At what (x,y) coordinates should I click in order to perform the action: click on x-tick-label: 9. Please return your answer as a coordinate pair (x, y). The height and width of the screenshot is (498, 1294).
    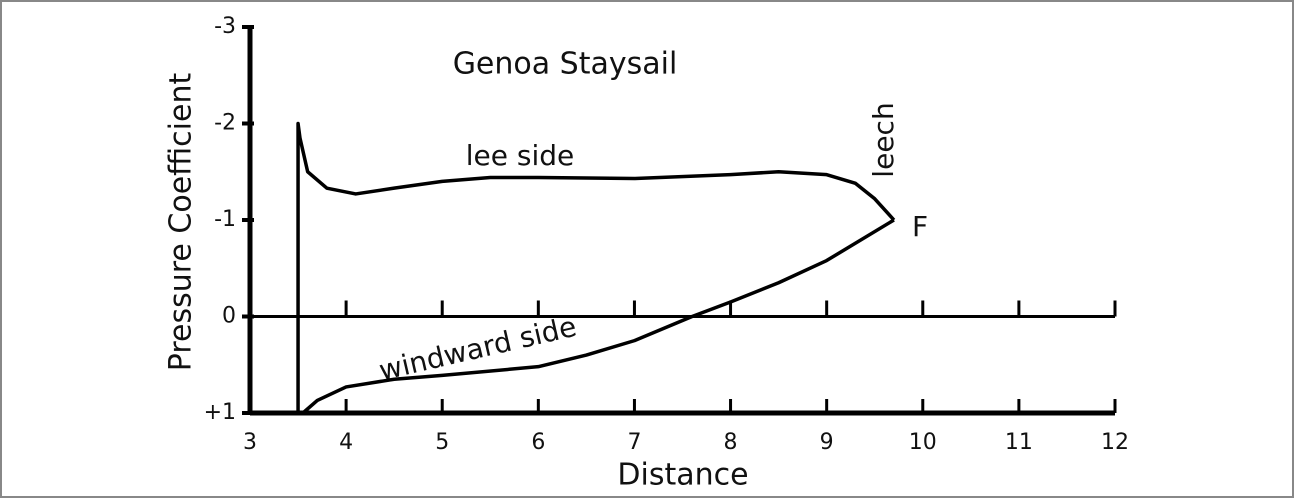
    Looking at the image, I should click on (827, 442).